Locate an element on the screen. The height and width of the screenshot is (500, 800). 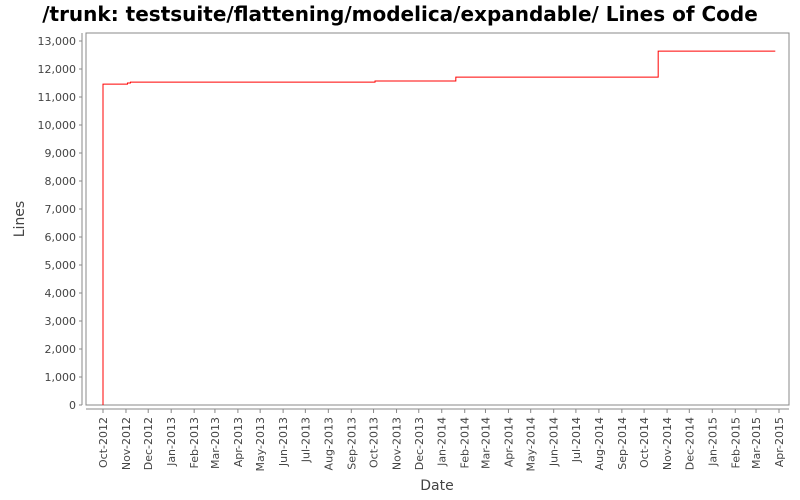
x-tick-label: Mar-2013 is located at coordinates (215, 443).